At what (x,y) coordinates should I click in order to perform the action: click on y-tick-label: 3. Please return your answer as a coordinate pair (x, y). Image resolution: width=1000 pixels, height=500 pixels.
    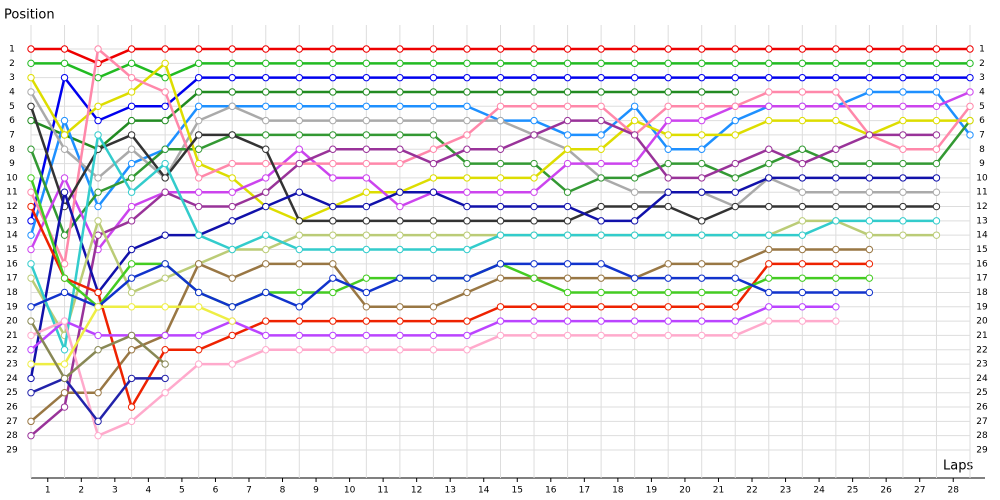
    Looking at the image, I should click on (12, 78).